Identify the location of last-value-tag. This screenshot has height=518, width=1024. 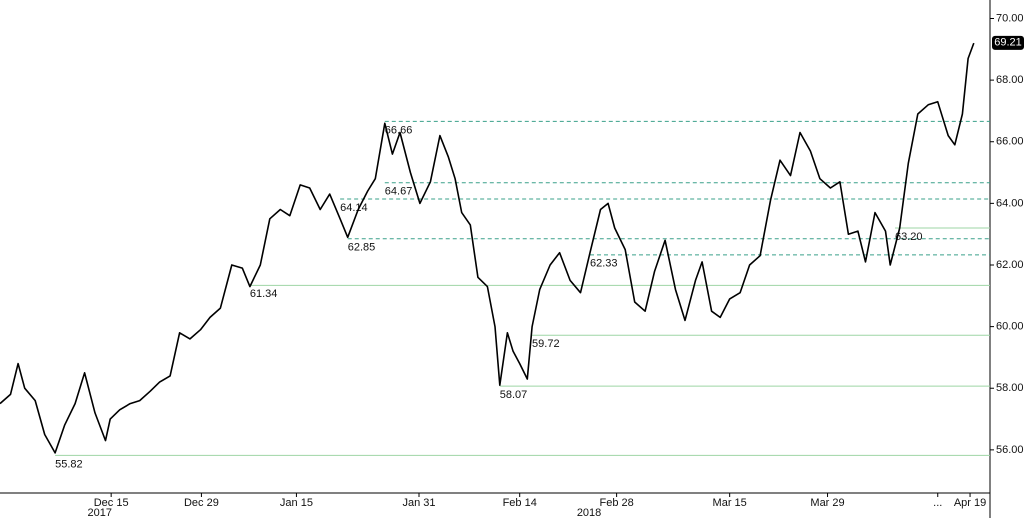
(1008, 42).